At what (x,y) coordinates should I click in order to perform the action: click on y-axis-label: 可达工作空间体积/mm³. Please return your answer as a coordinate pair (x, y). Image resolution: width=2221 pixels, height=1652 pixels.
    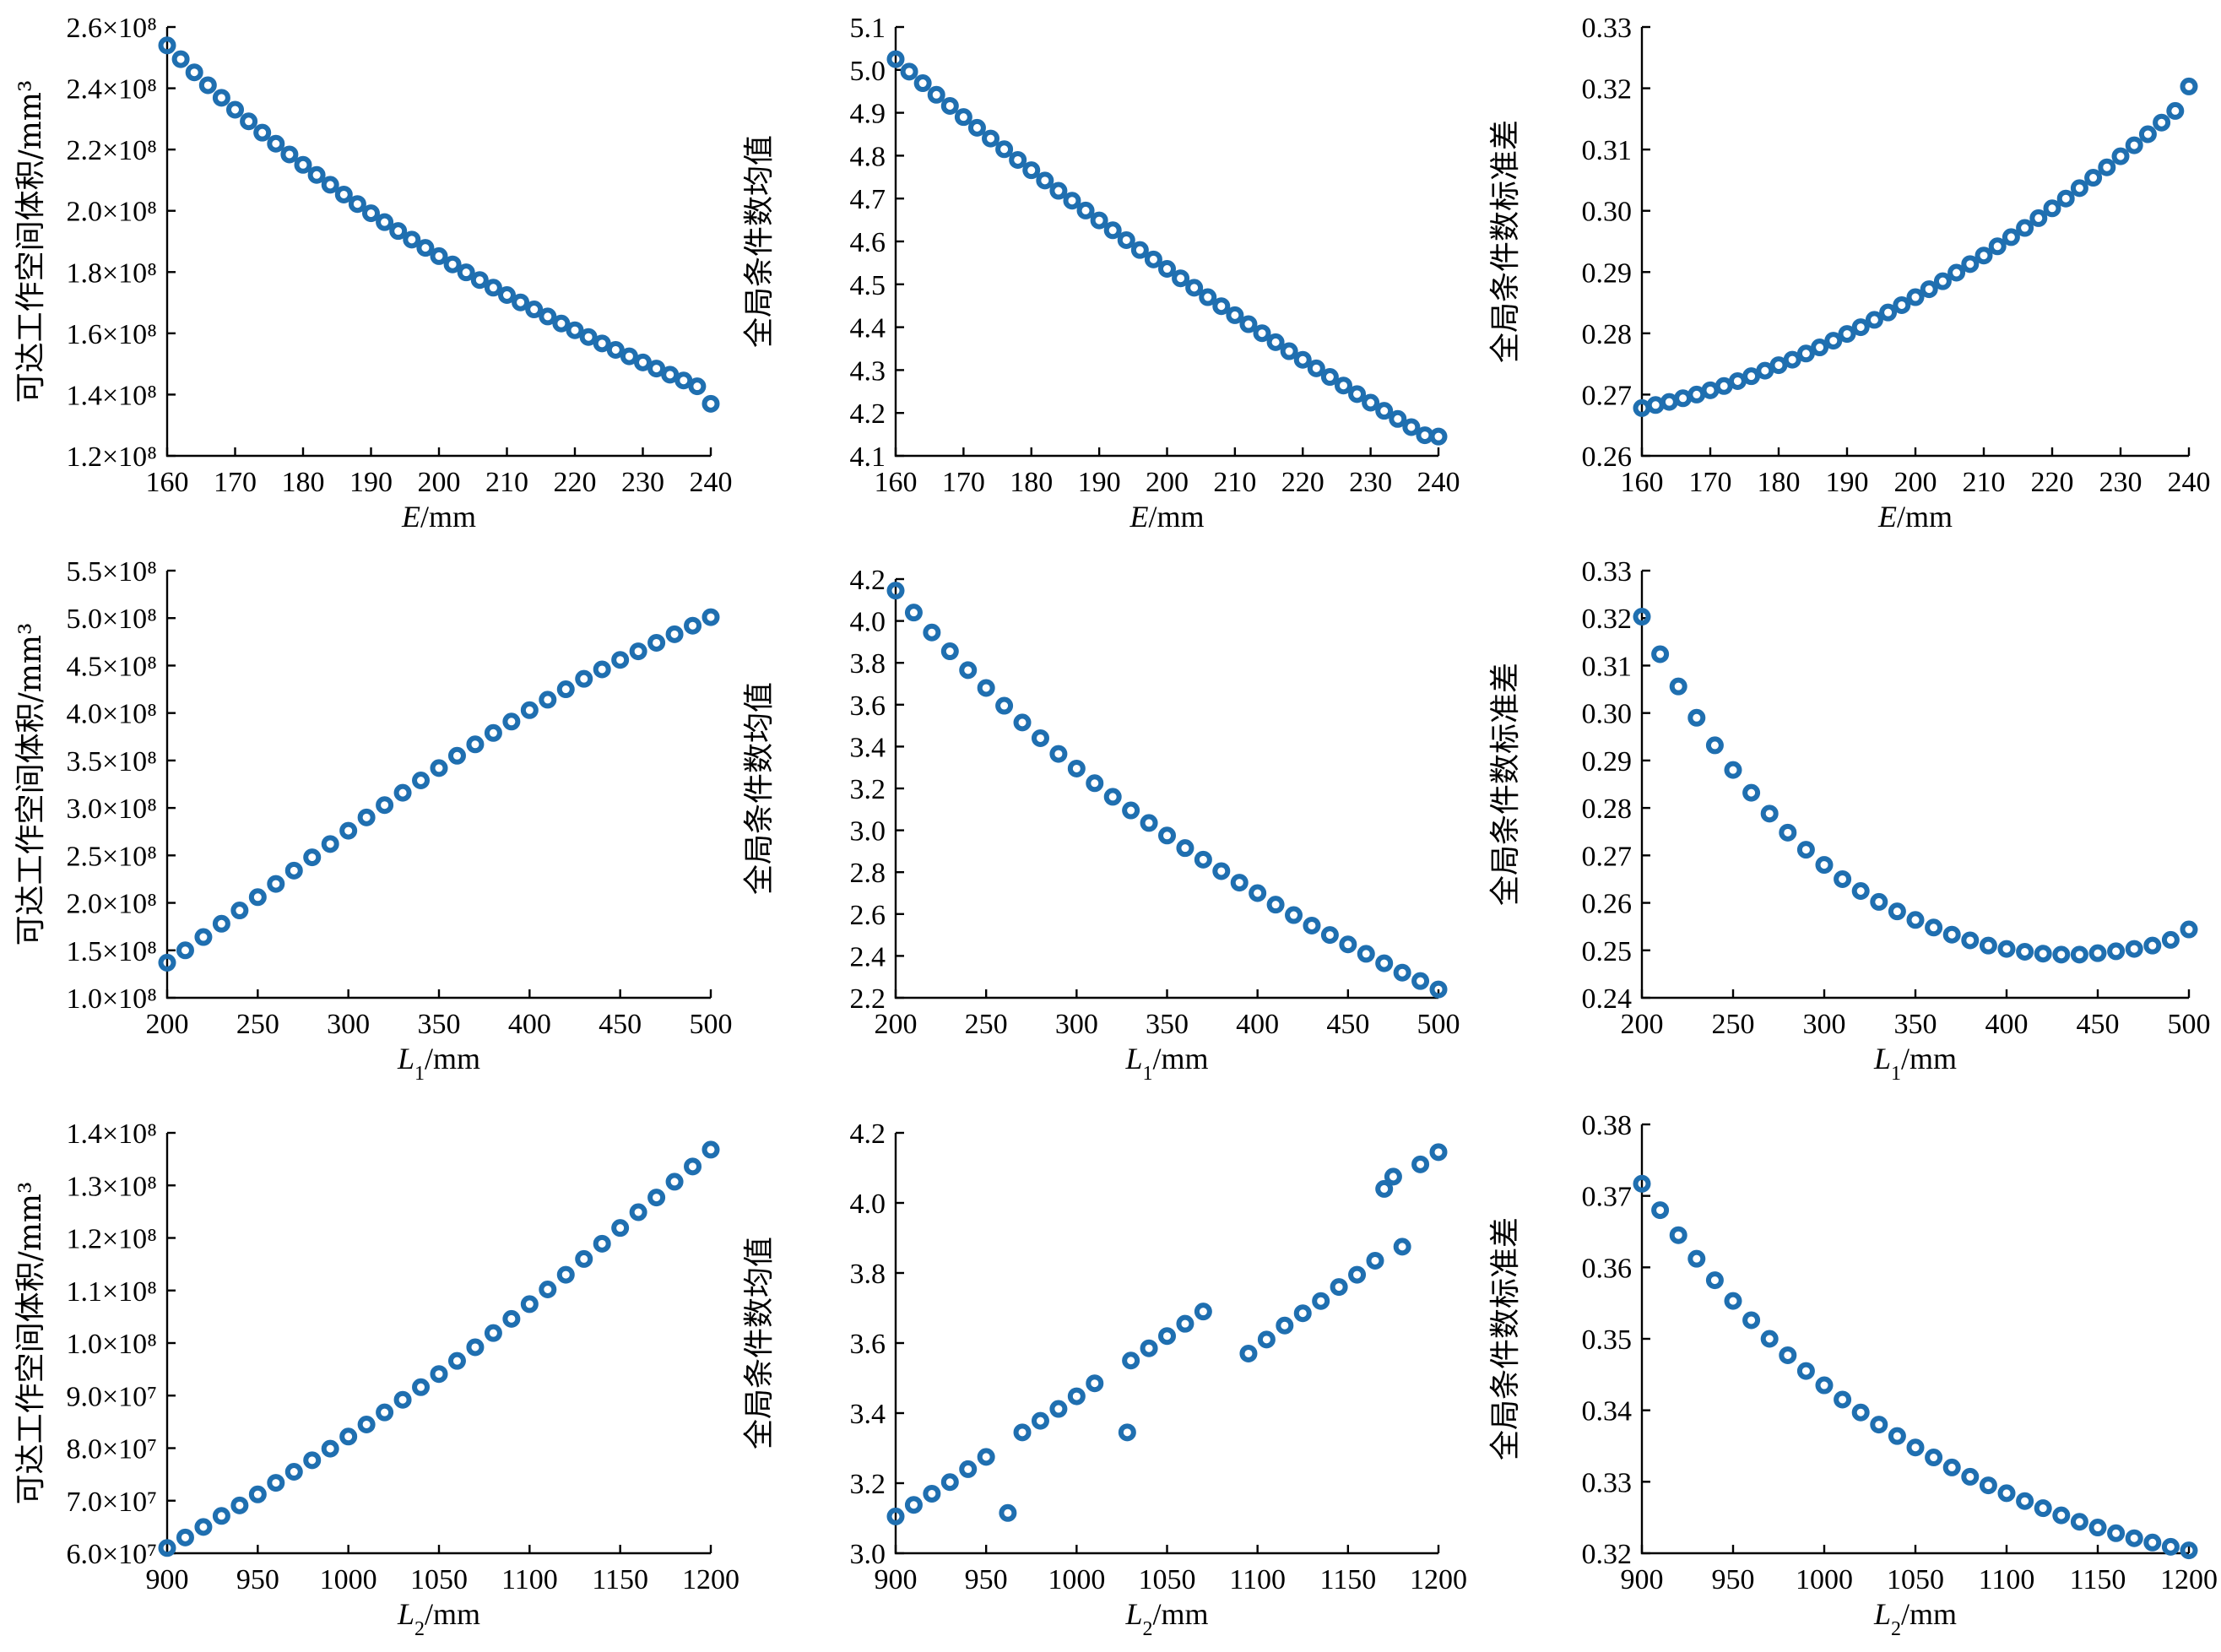
    Looking at the image, I should click on (31, 242).